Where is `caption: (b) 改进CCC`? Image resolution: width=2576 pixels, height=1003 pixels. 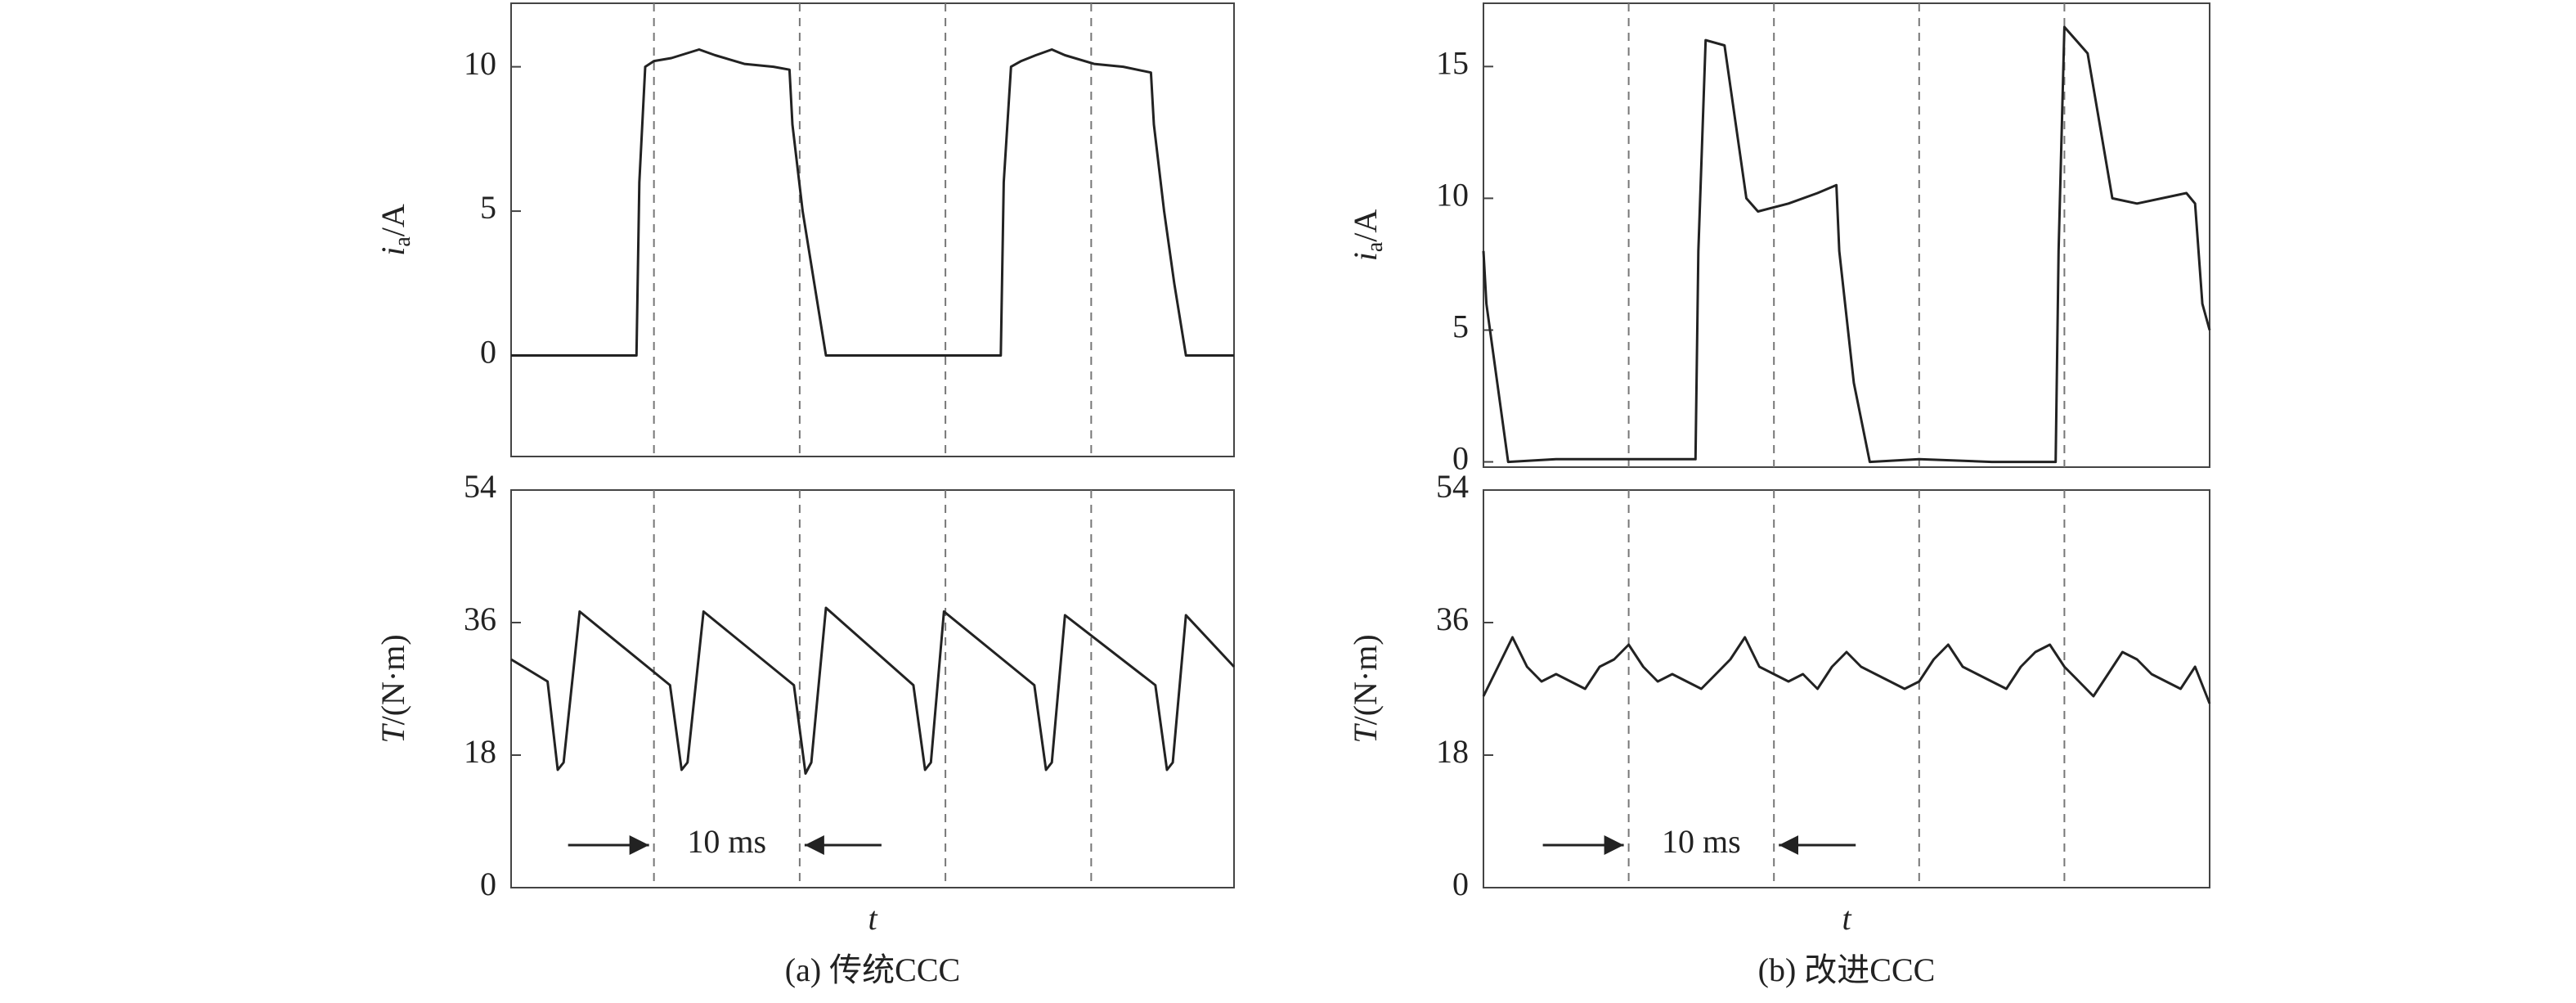
caption: (b) 改进CCC is located at coordinates (1847, 969).